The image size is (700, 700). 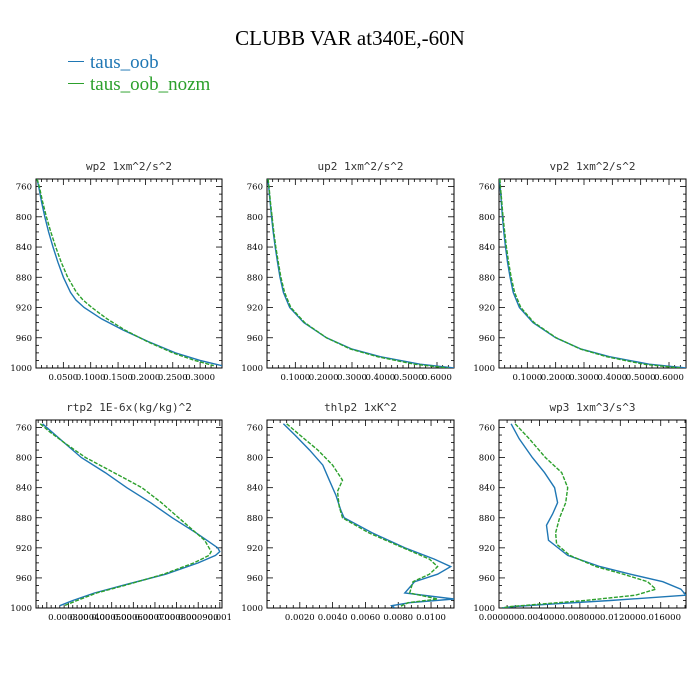 What do you see at coordinates (90, 618) in the screenshot?
I see `x-tick-label: 0.000400` at bounding box center [90, 618].